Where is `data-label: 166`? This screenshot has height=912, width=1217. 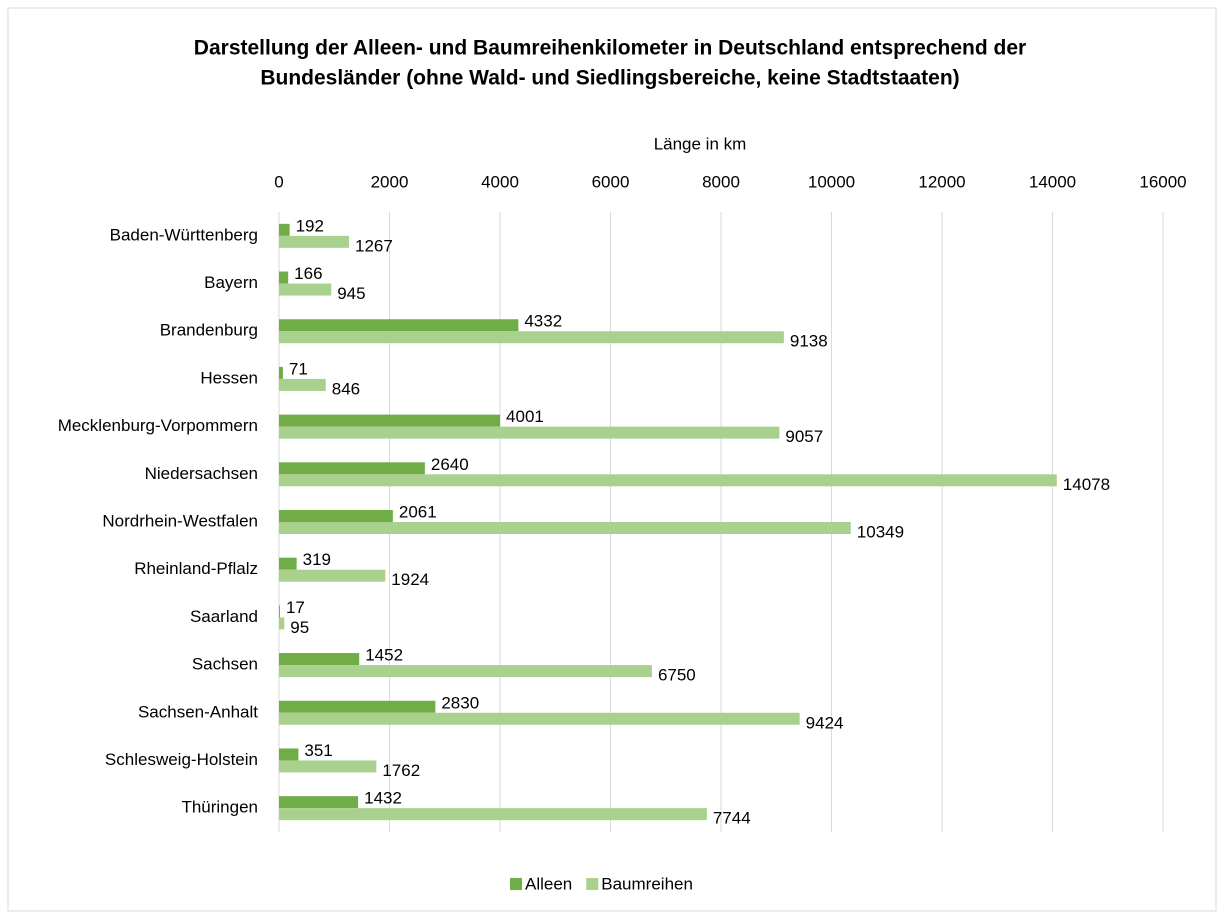 data-label: 166 is located at coordinates (308, 273).